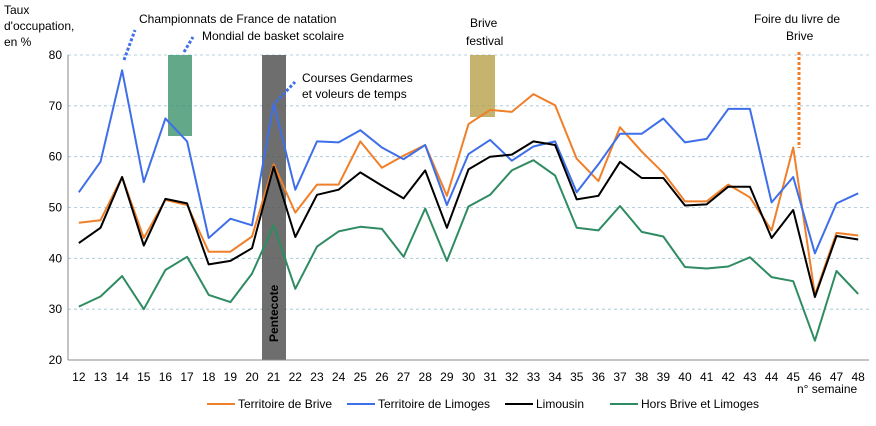 This screenshot has height=426, width=876. I want to click on x-tick-label: 41, so click(707, 377).